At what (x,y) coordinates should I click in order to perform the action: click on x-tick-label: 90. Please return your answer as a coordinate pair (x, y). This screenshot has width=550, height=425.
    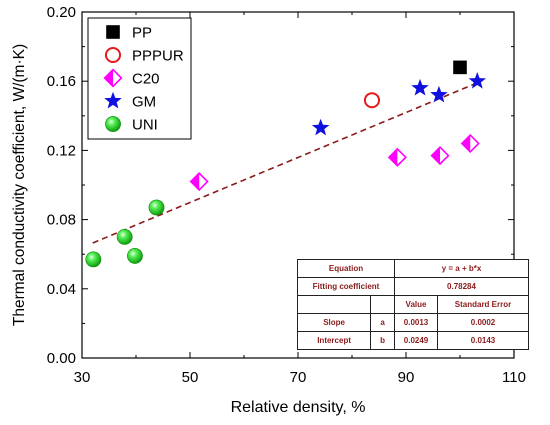
    Looking at the image, I should click on (406, 377).